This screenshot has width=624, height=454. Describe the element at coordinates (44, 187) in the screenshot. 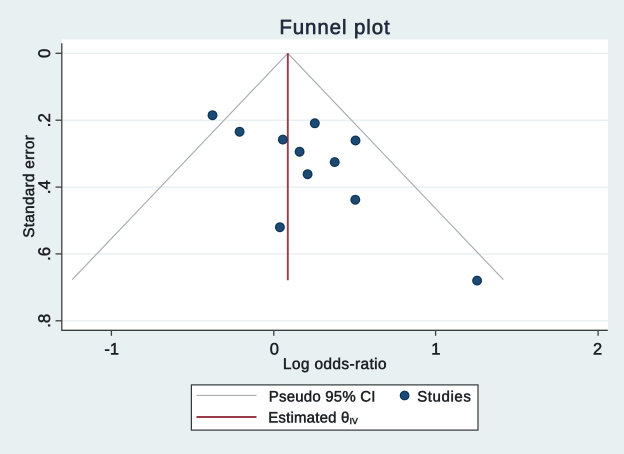

I see `svg-text: .4` at that location.